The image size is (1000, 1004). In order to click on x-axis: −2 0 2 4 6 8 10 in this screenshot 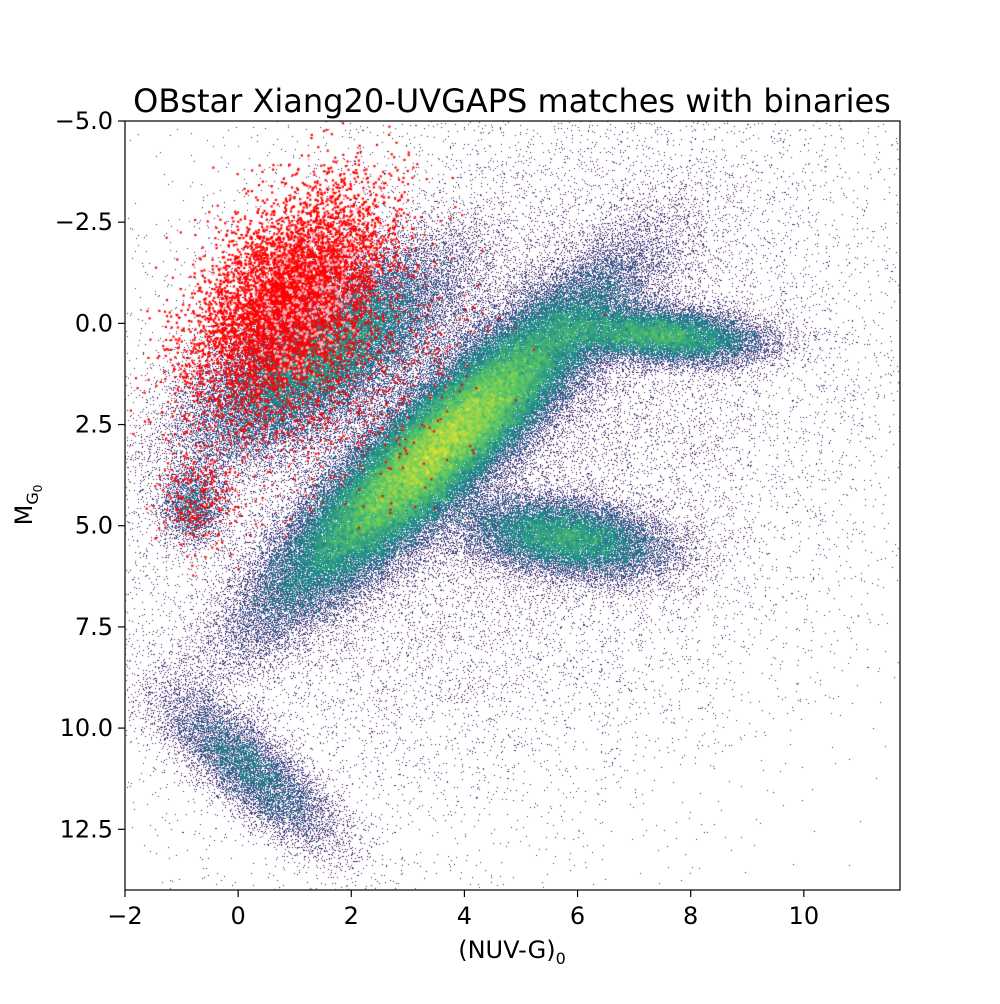, I will do `click(463, 910)`.